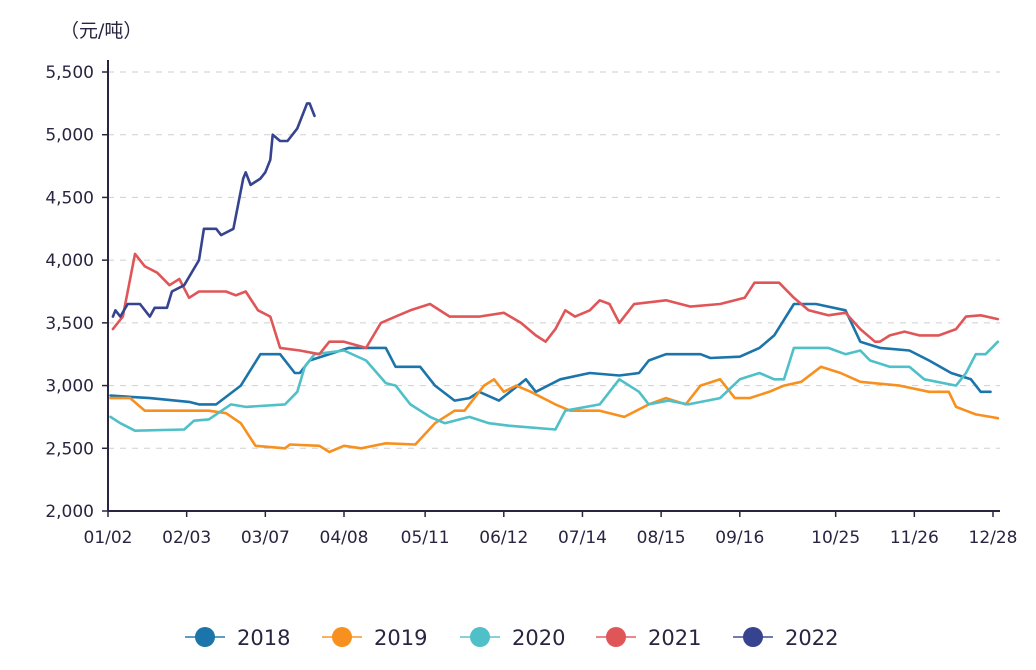 The width and height of the screenshot is (1036, 670). I want to click on x-tick-label: 10/25, so click(835, 538).